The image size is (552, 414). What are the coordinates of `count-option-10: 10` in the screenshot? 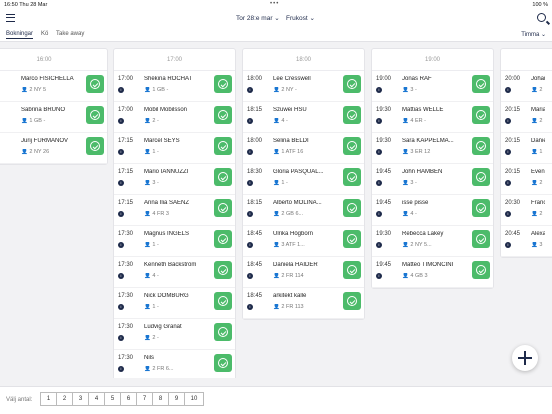 It's located at (194, 399).